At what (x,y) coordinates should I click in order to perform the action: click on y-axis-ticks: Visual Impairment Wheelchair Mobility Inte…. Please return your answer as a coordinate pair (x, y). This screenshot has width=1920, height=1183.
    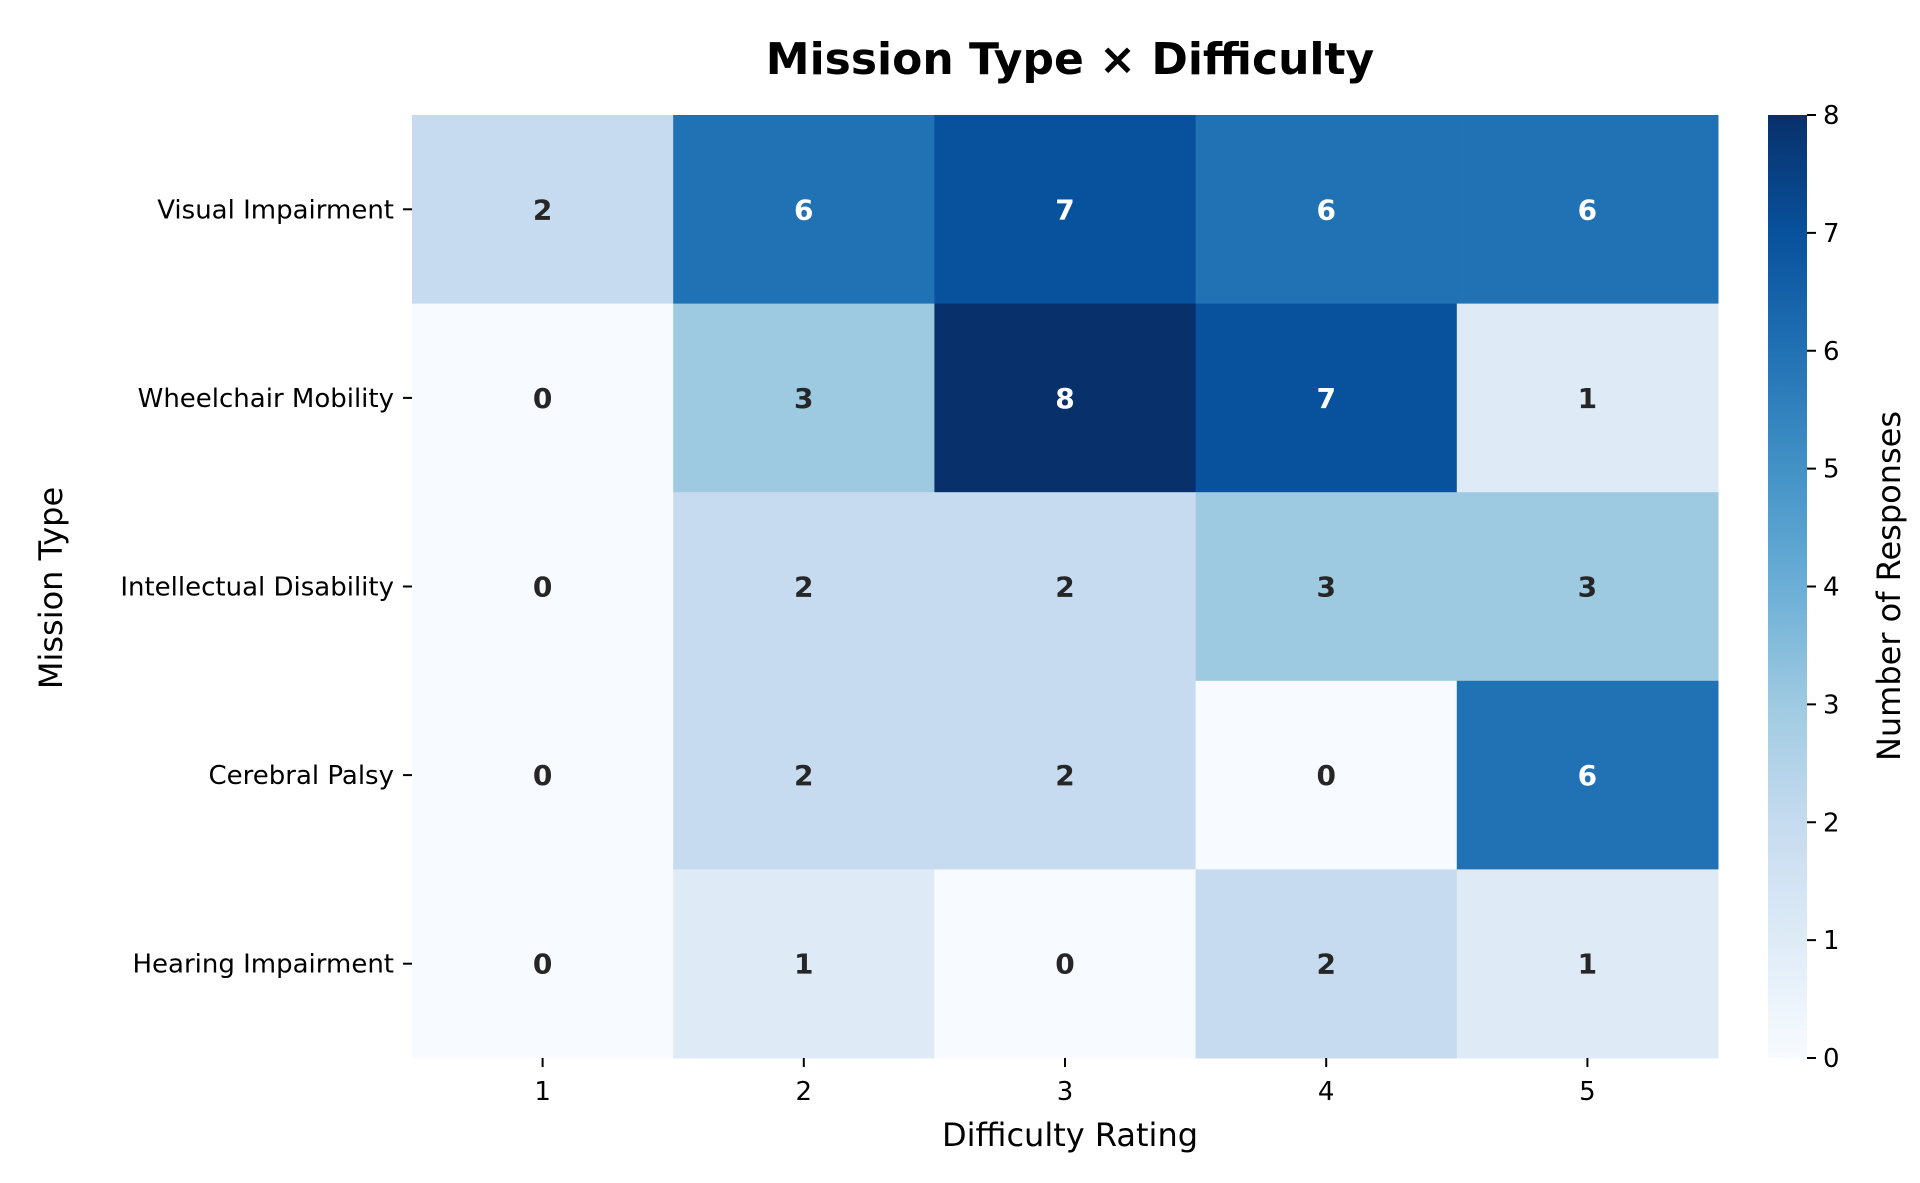
    Looking at the image, I should click on (266, 587).